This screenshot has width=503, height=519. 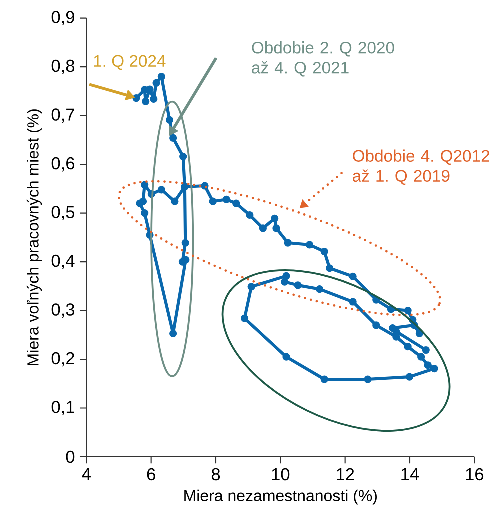 What do you see at coordinates (86, 474) in the screenshot?
I see `x-tick-label: 4` at bounding box center [86, 474].